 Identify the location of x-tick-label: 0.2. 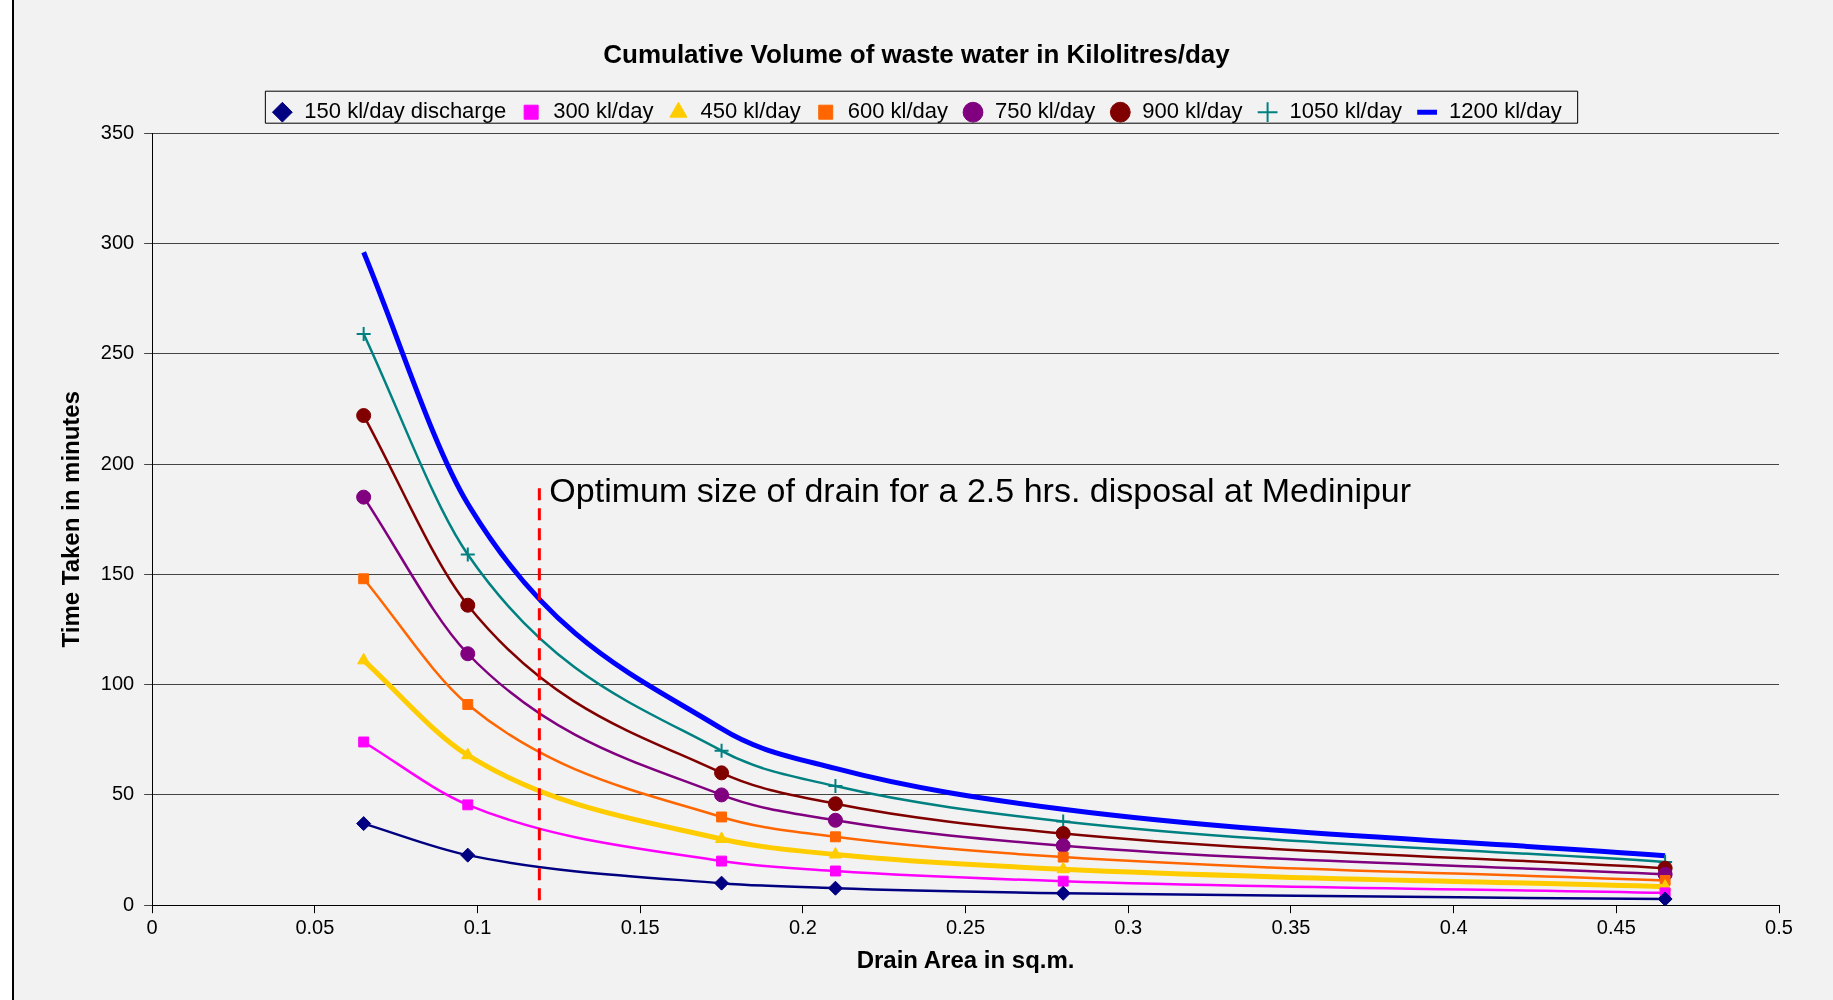
(803, 926).